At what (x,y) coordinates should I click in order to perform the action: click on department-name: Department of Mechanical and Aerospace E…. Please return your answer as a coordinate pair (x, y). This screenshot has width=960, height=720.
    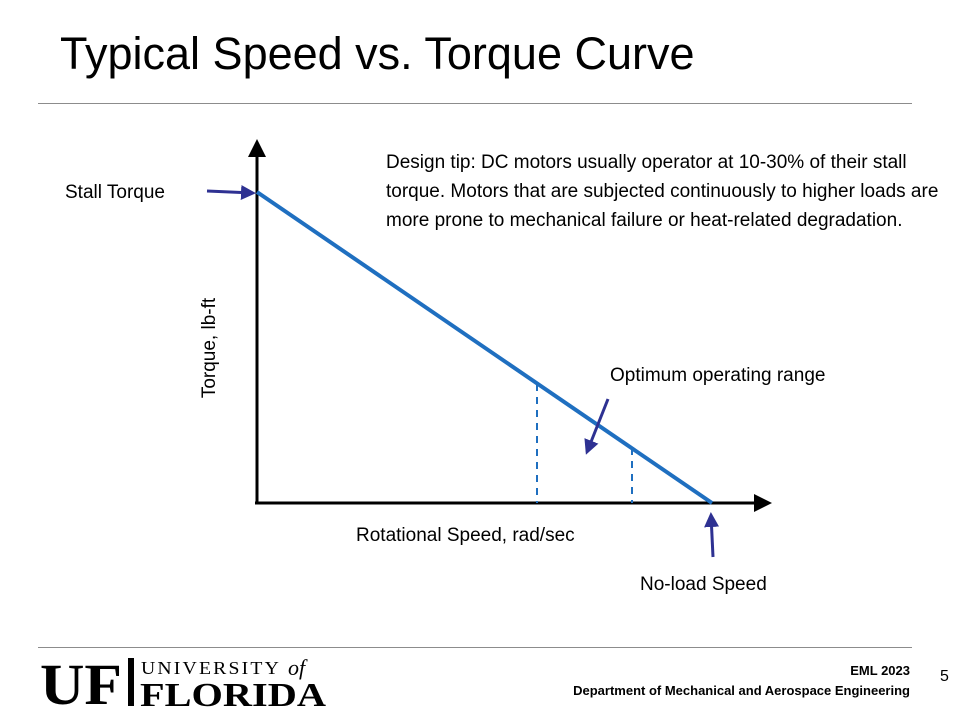
    Looking at the image, I should click on (741, 690).